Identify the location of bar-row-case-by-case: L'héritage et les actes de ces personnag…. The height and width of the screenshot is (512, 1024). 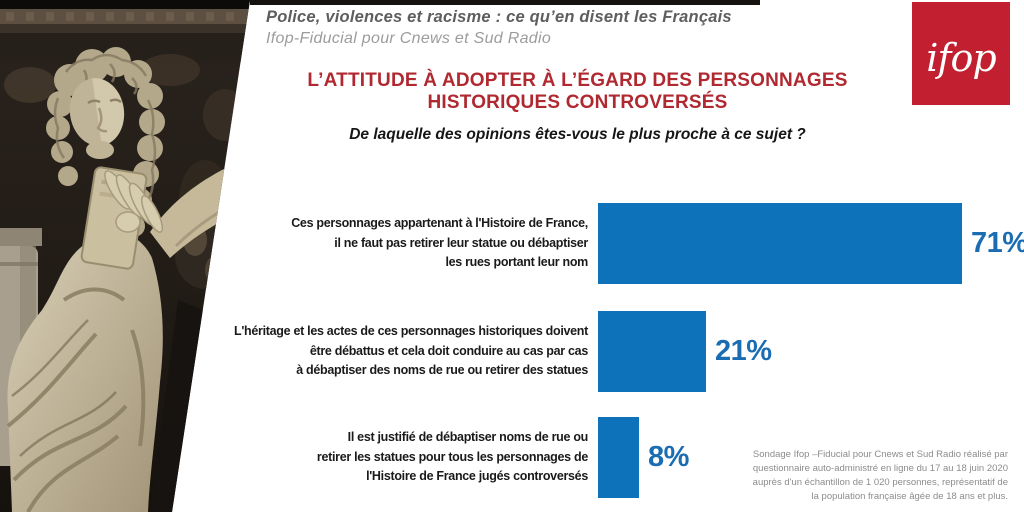
(474, 351).